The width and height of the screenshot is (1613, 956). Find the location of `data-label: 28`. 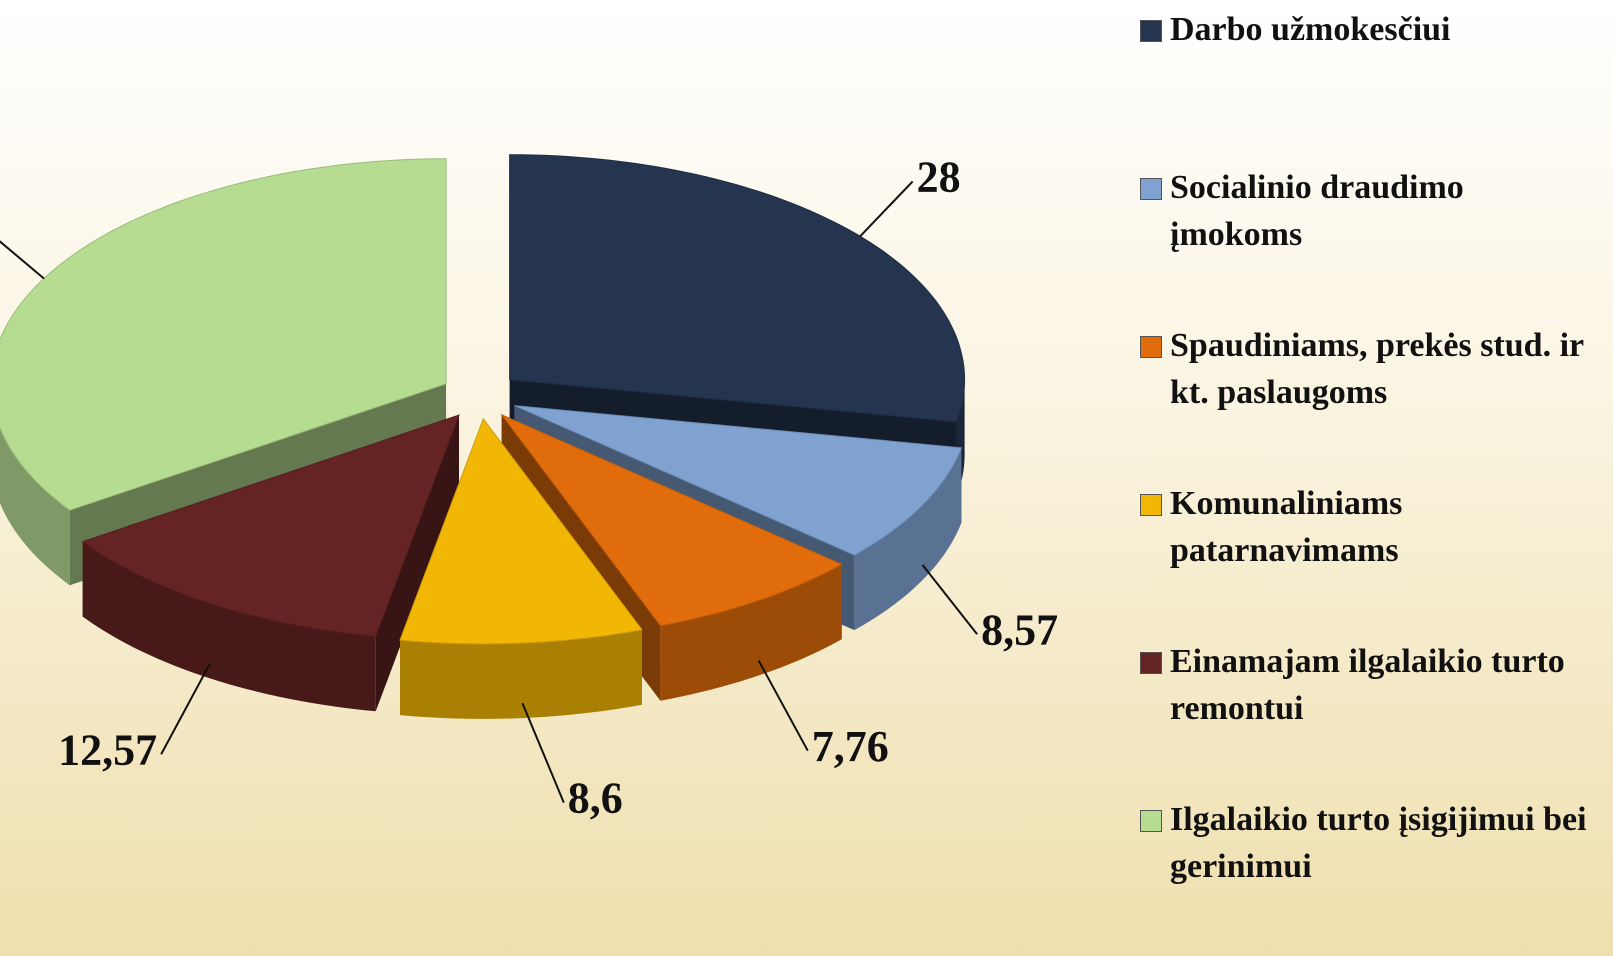

data-label: 28 is located at coordinates (939, 176).